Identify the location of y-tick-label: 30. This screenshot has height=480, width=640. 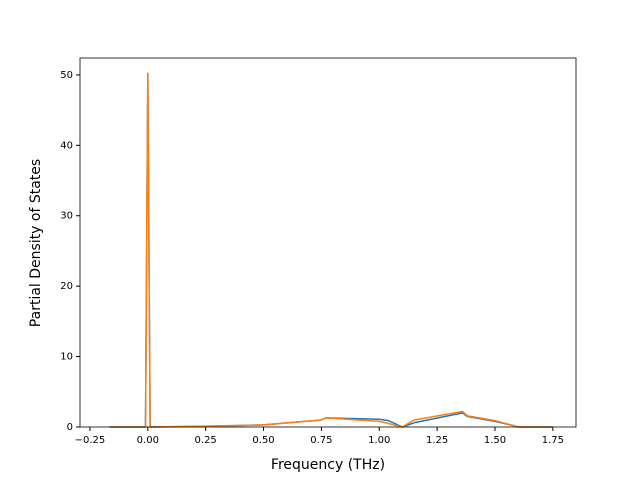
(66, 216).